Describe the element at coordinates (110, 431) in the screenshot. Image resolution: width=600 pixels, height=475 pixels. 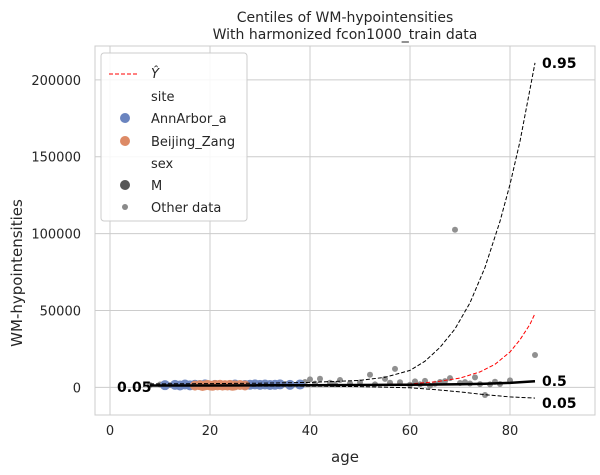
I see `x-tick-label: 0` at that location.